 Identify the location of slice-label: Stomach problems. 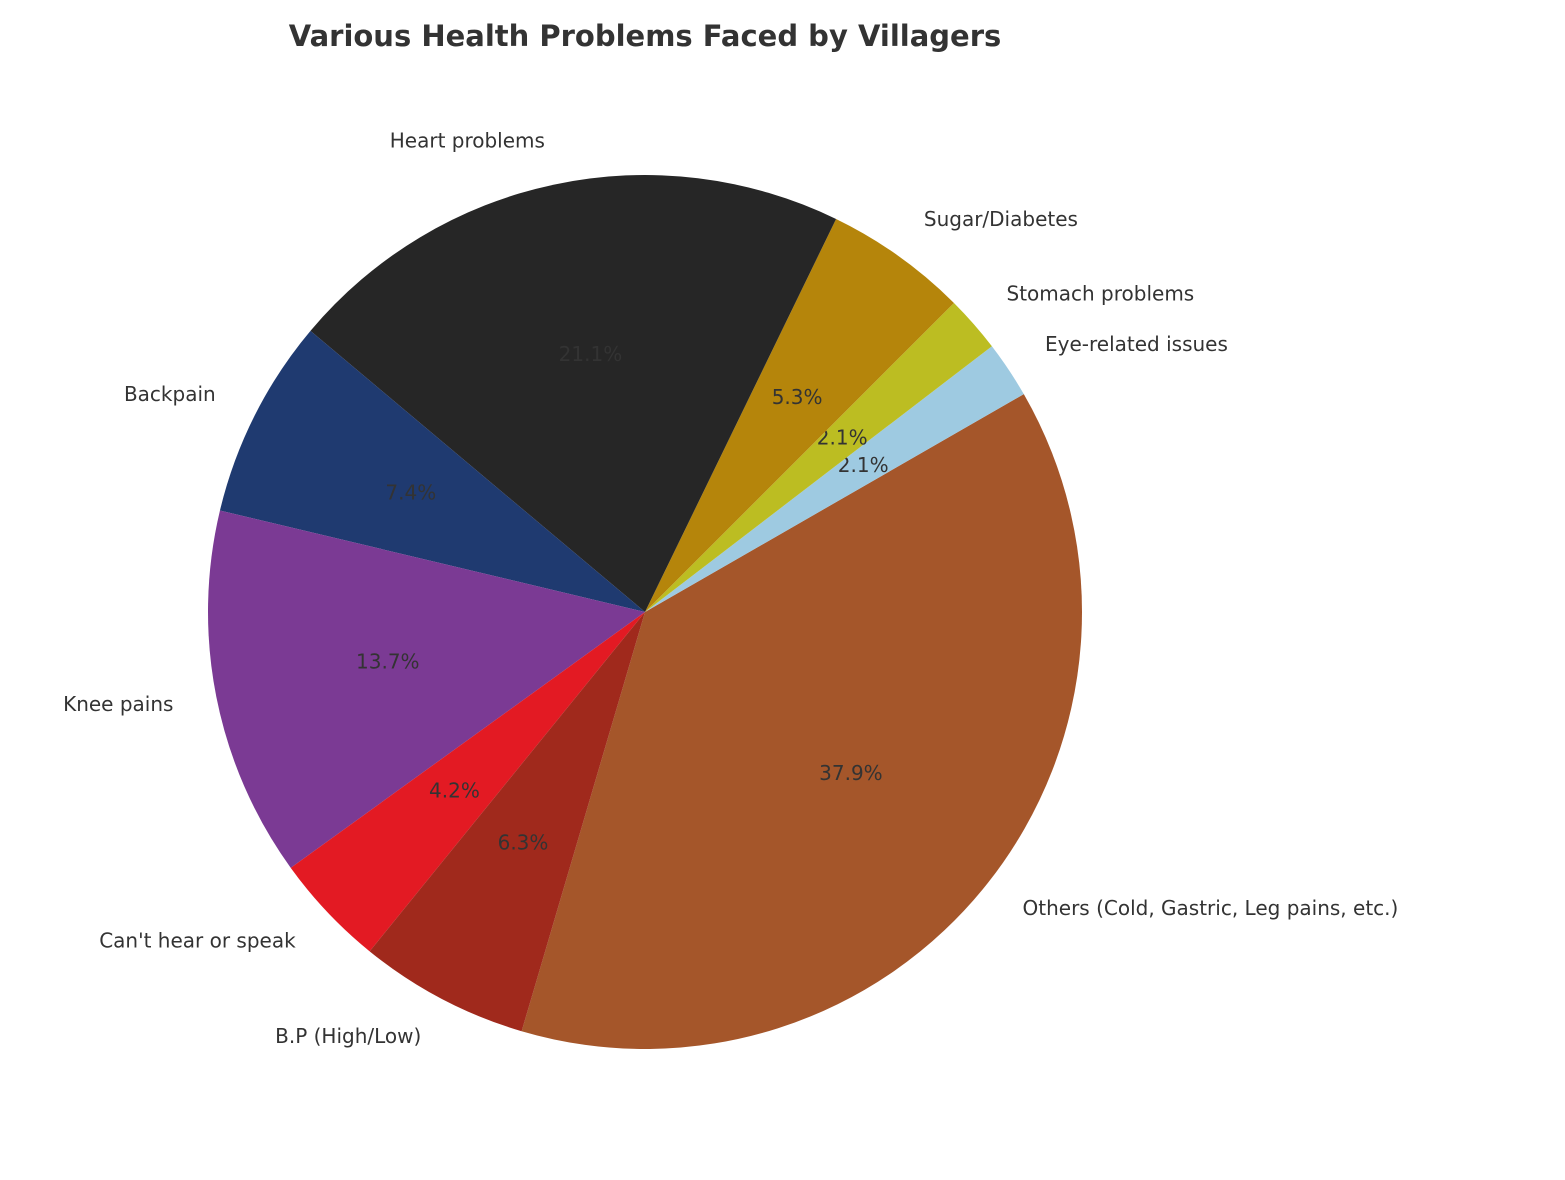
(1101, 294).